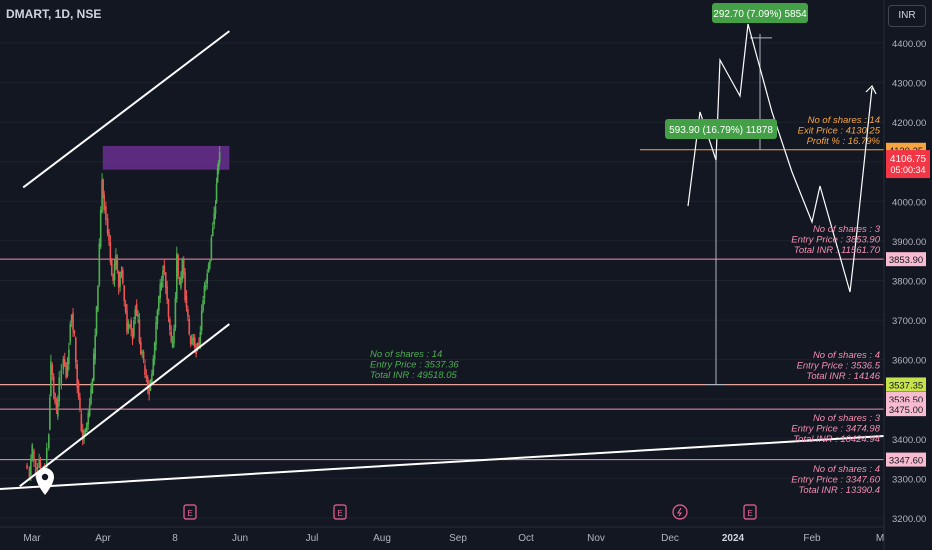 The image size is (932, 550). I want to click on y-tick-label: 4400.00, so click(909, 44).